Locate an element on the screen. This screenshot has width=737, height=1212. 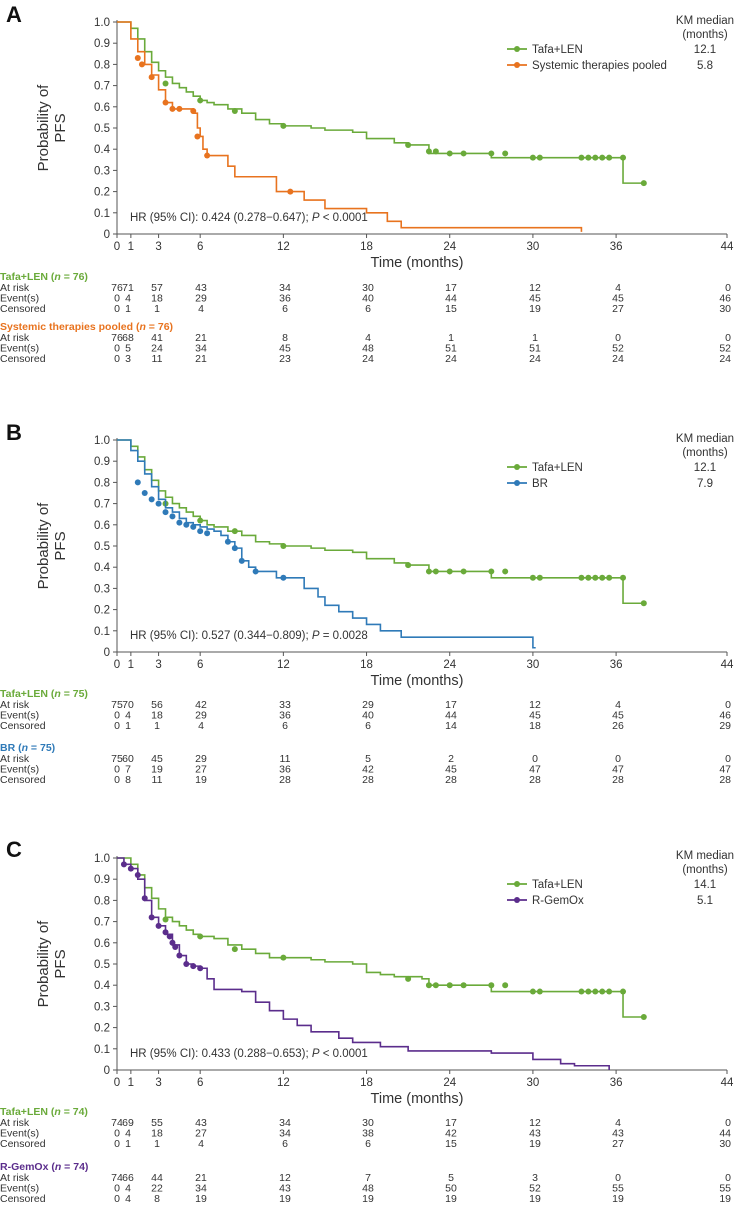
risk-value: 28 is located at coordinates (285, 780).